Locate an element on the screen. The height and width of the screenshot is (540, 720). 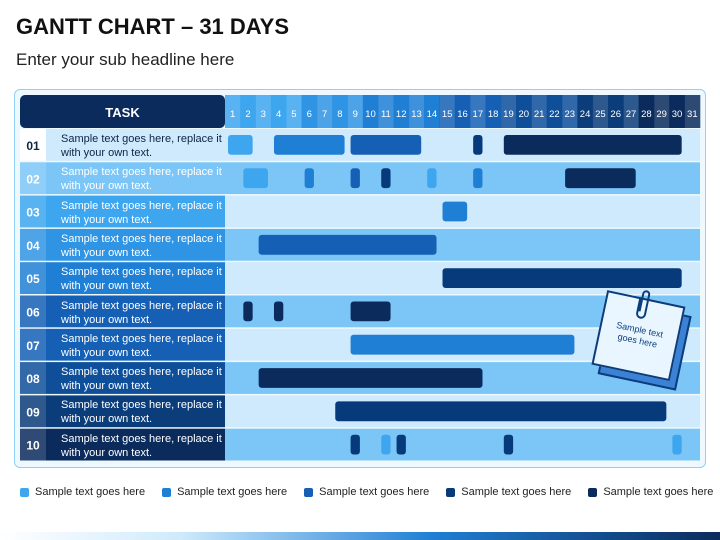
task-header-label: TASK is located at coordinates (122, 112).